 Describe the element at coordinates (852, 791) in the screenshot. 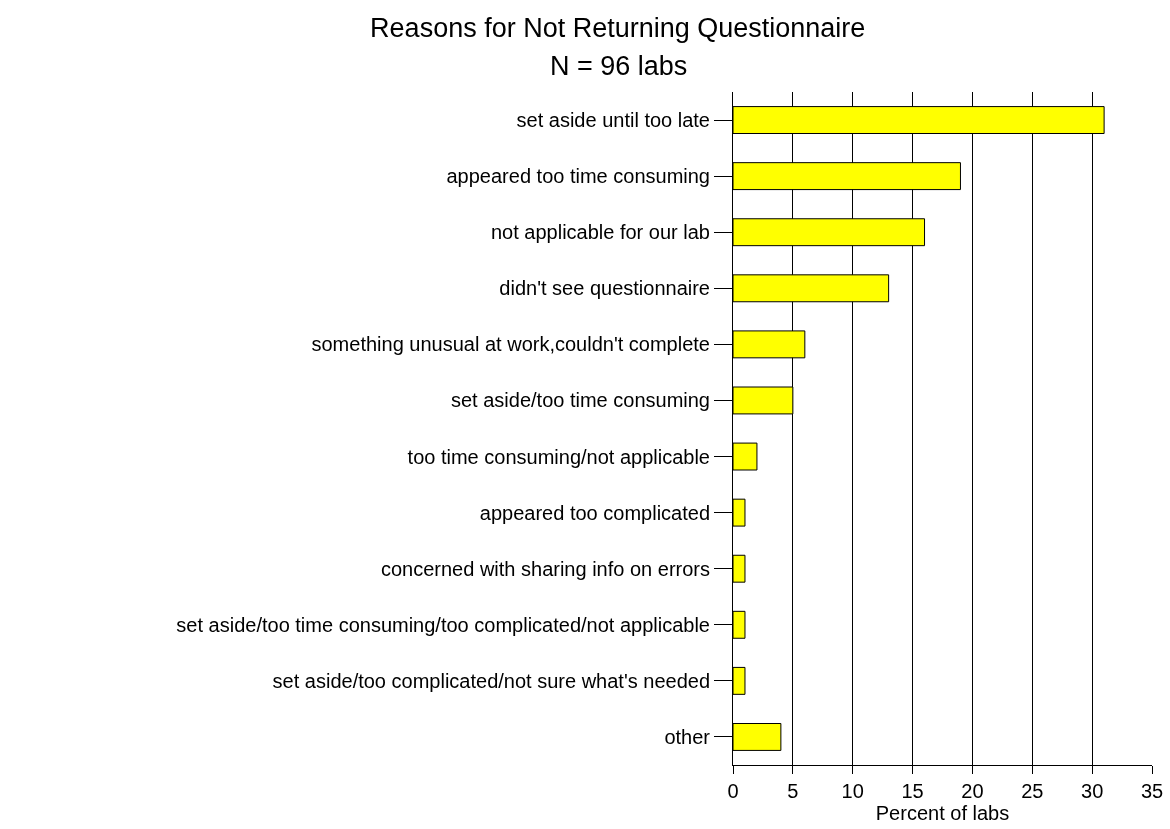

I see `x-tick-label: 10` at that location.